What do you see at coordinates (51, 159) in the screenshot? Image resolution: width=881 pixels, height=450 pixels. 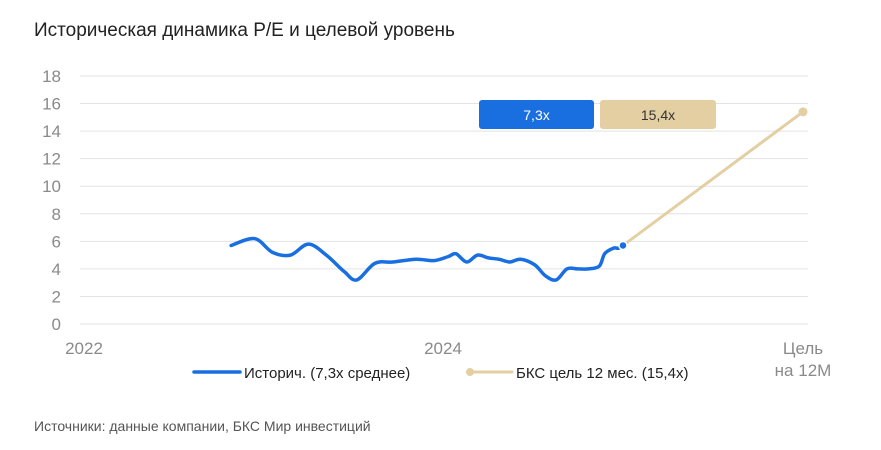 I see `y-tick-label: 12` at bounding box center [51, 159].